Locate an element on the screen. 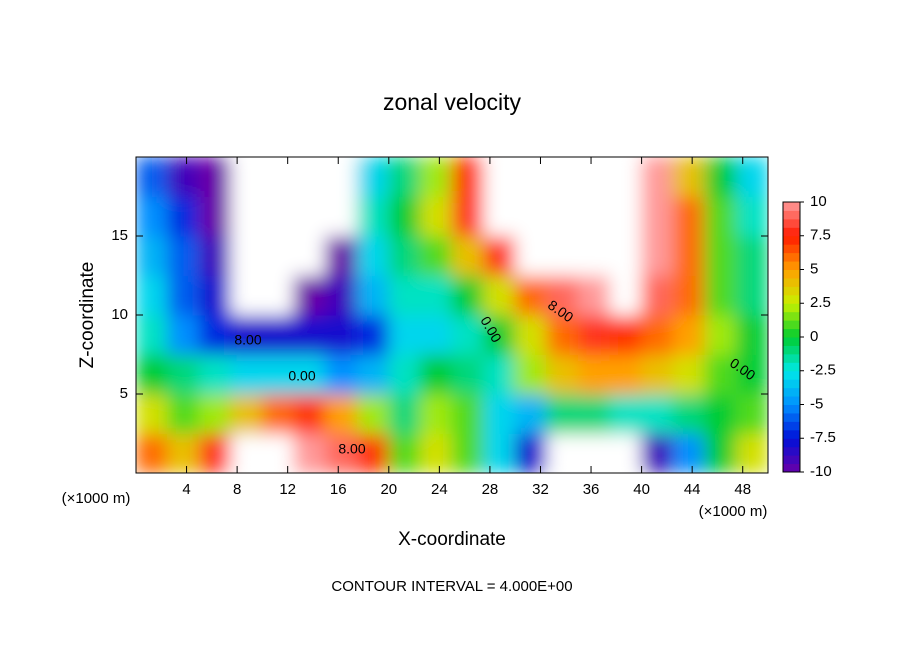 Image resolution: width=904 pixels, height=659 pixels. colorbar-tick-label: -5 is located at coordinates (816, 403).